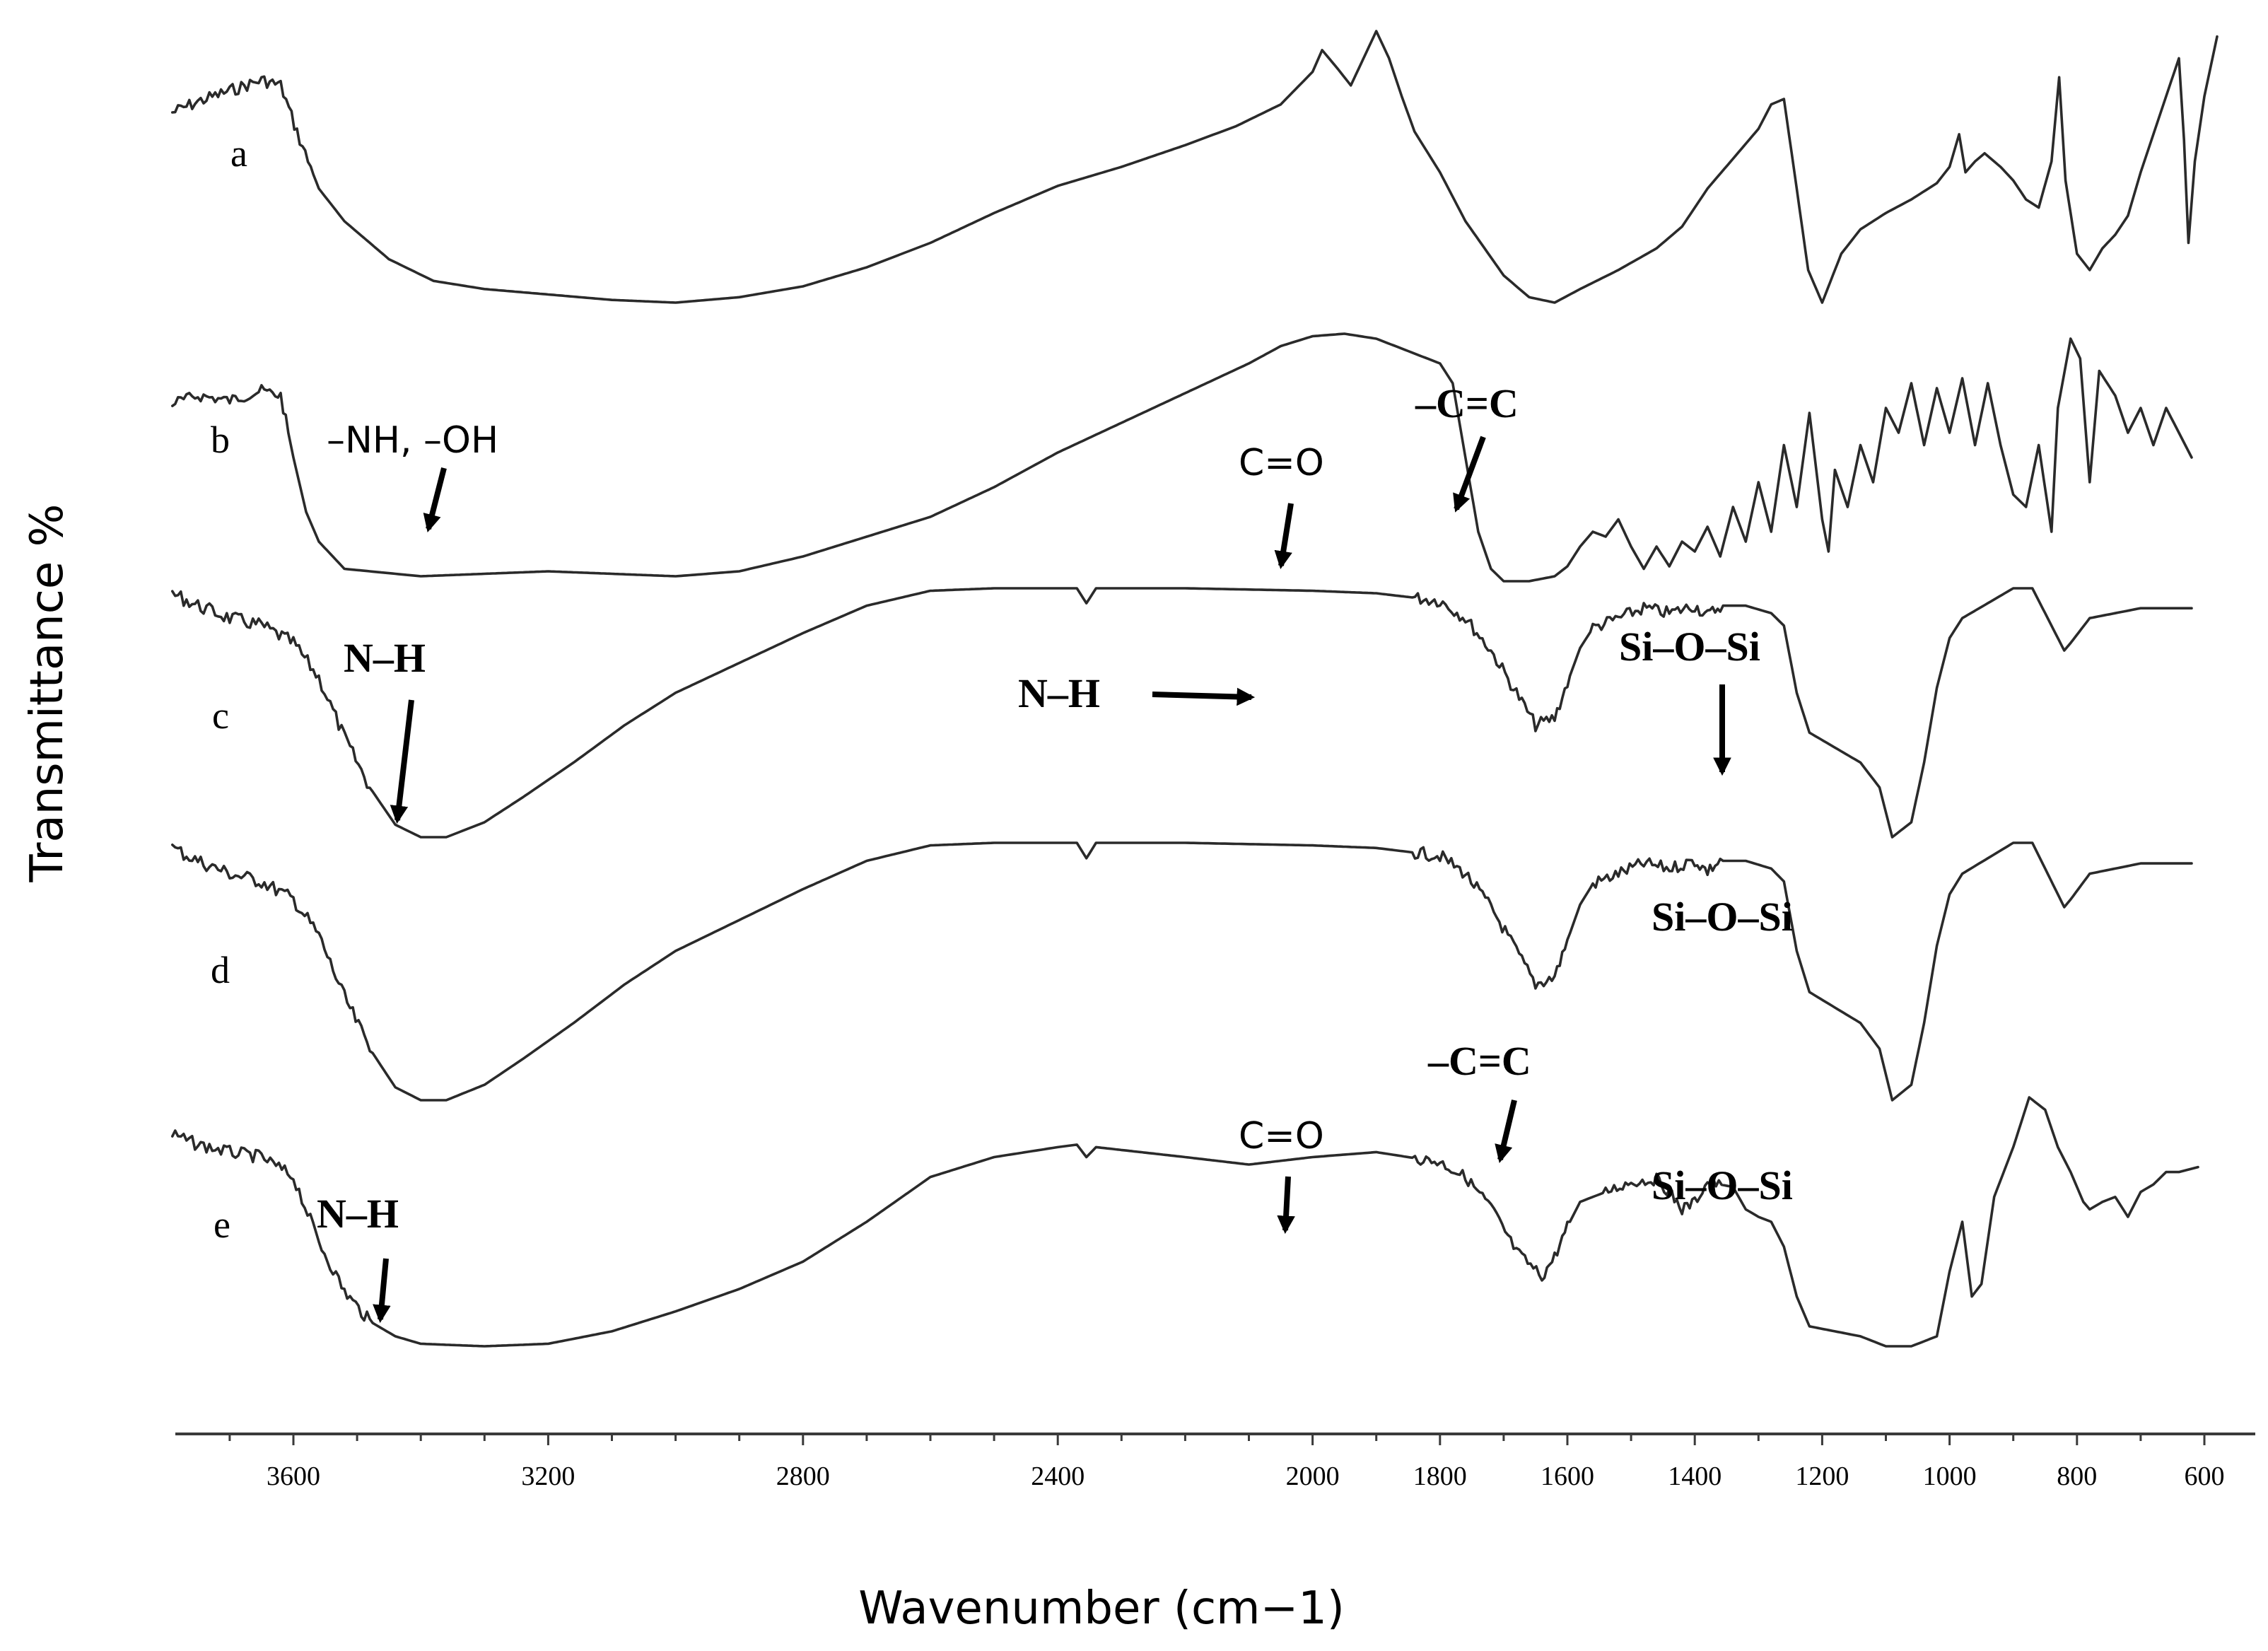  I want to click on x-tick-label-1800: 1800, so click(1440, 1476).